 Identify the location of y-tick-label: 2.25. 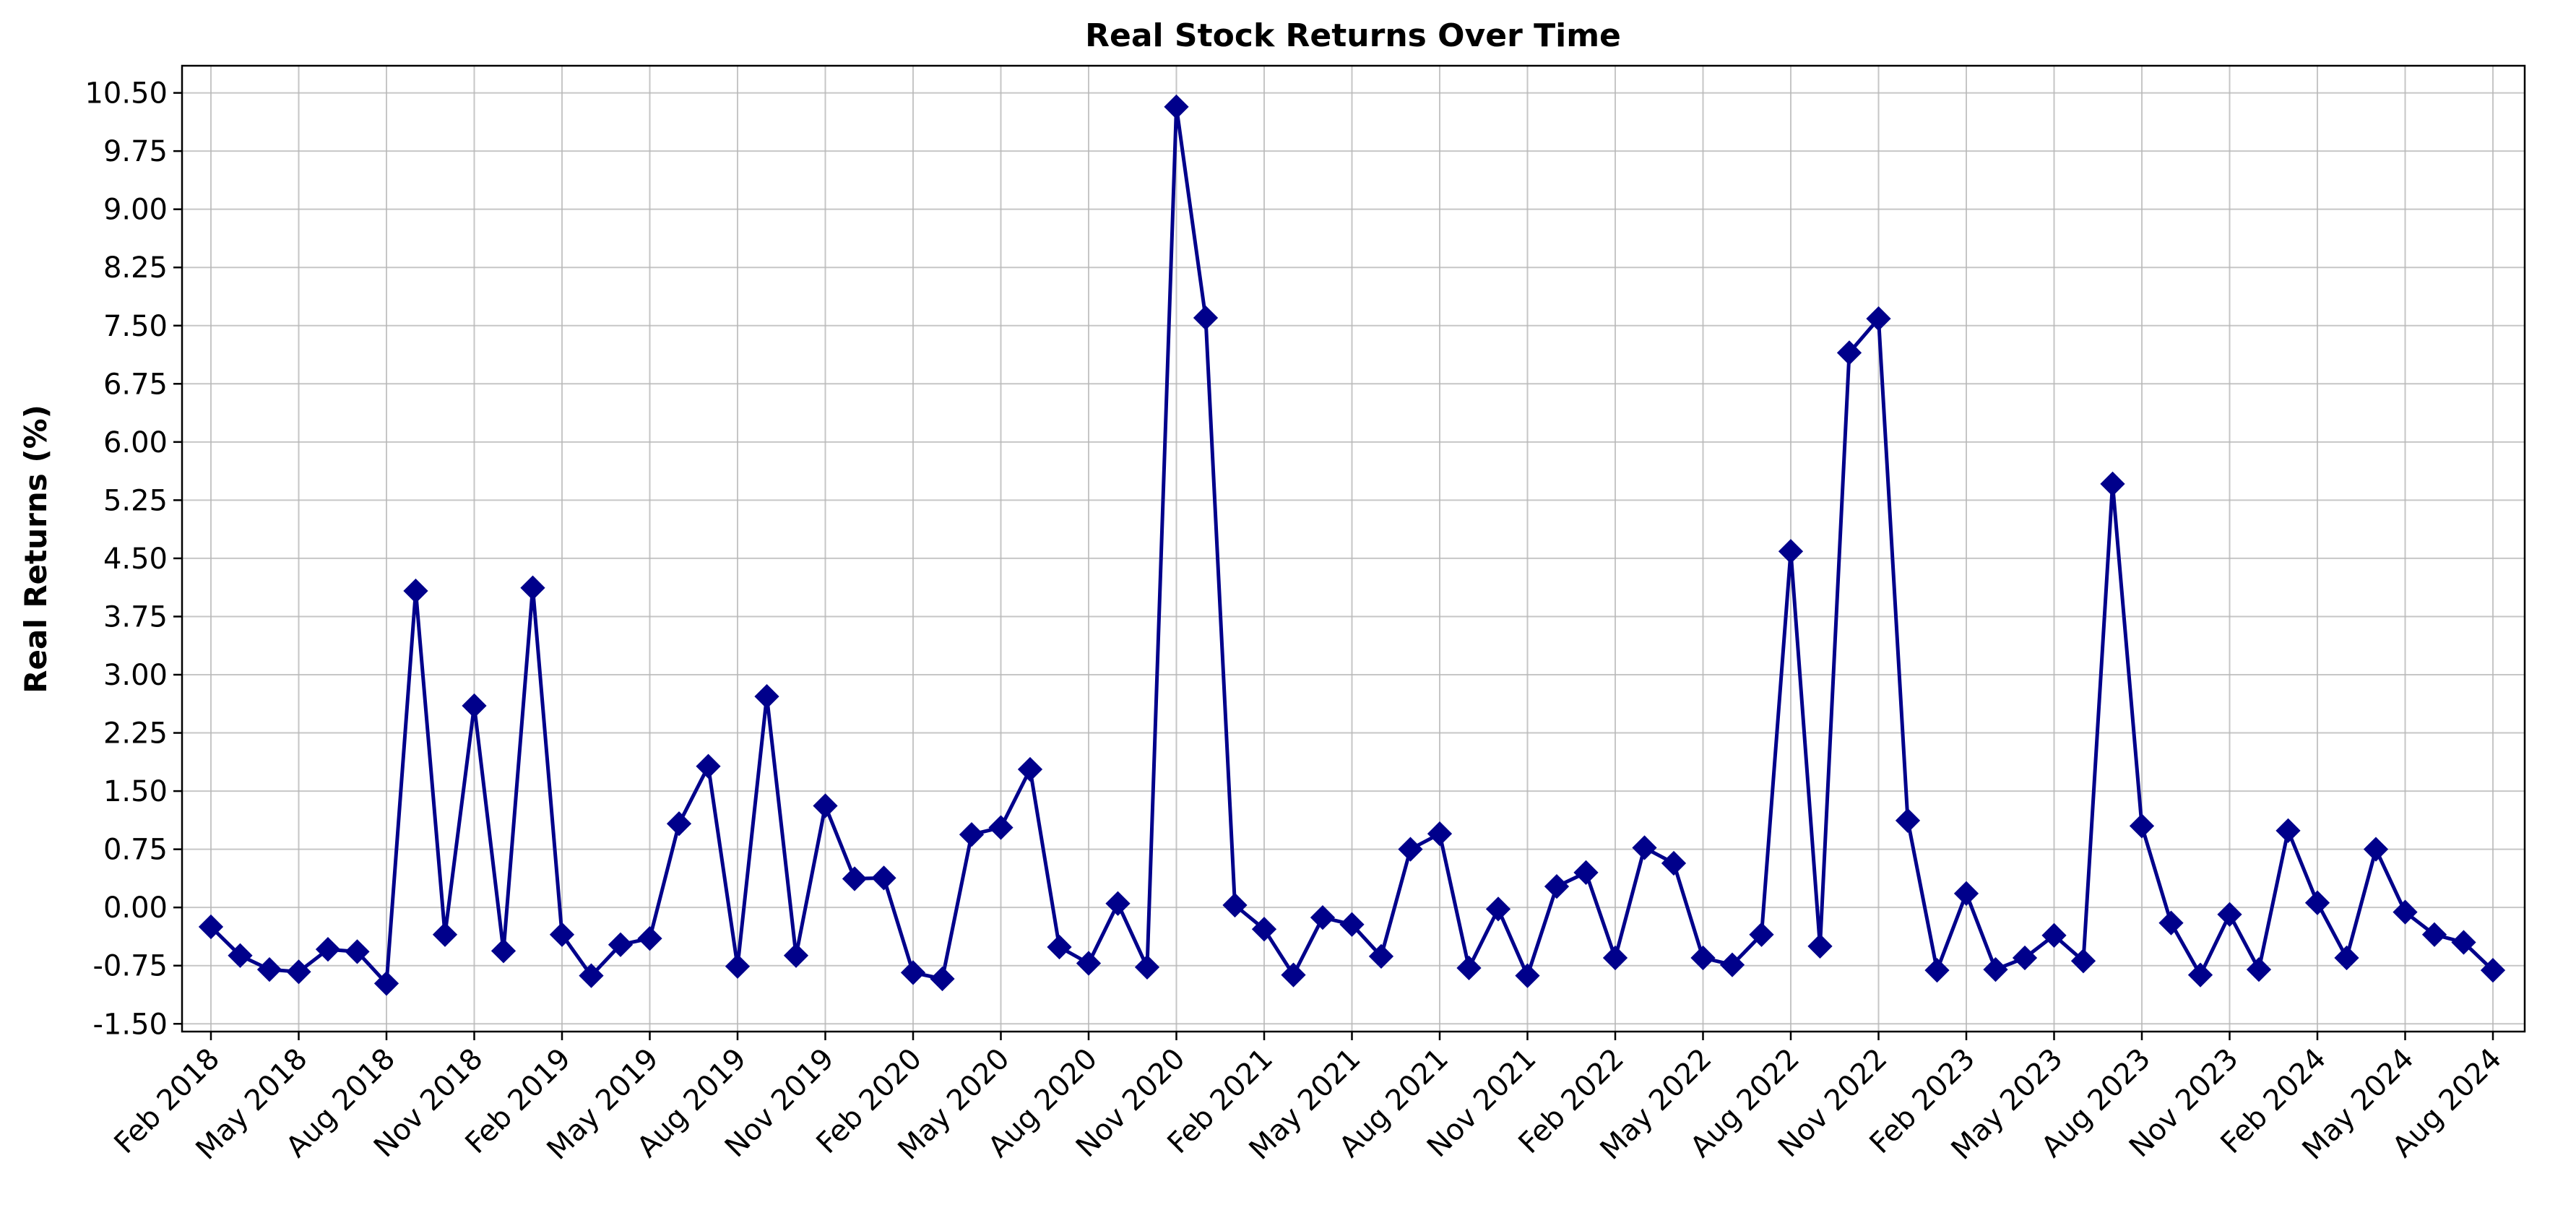
(135, 734).